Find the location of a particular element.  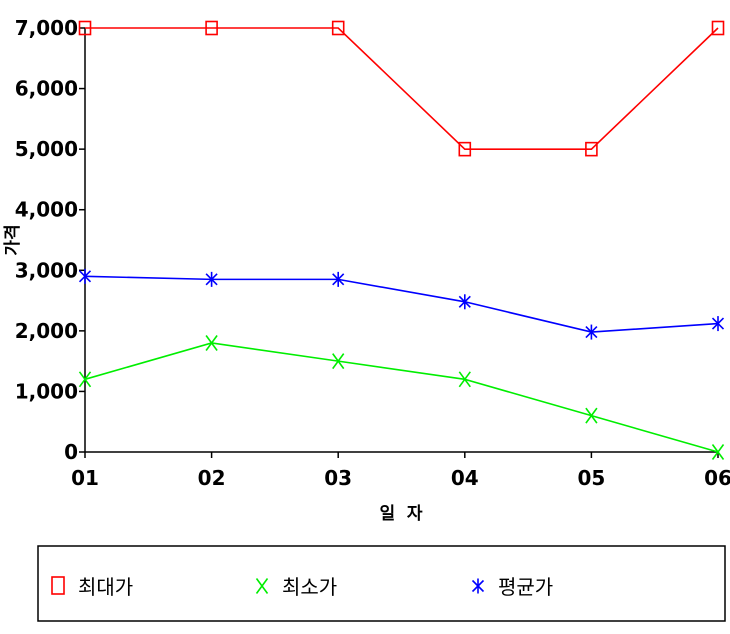

x-axis-title: 일 자 is located at coordinates (400, 514).